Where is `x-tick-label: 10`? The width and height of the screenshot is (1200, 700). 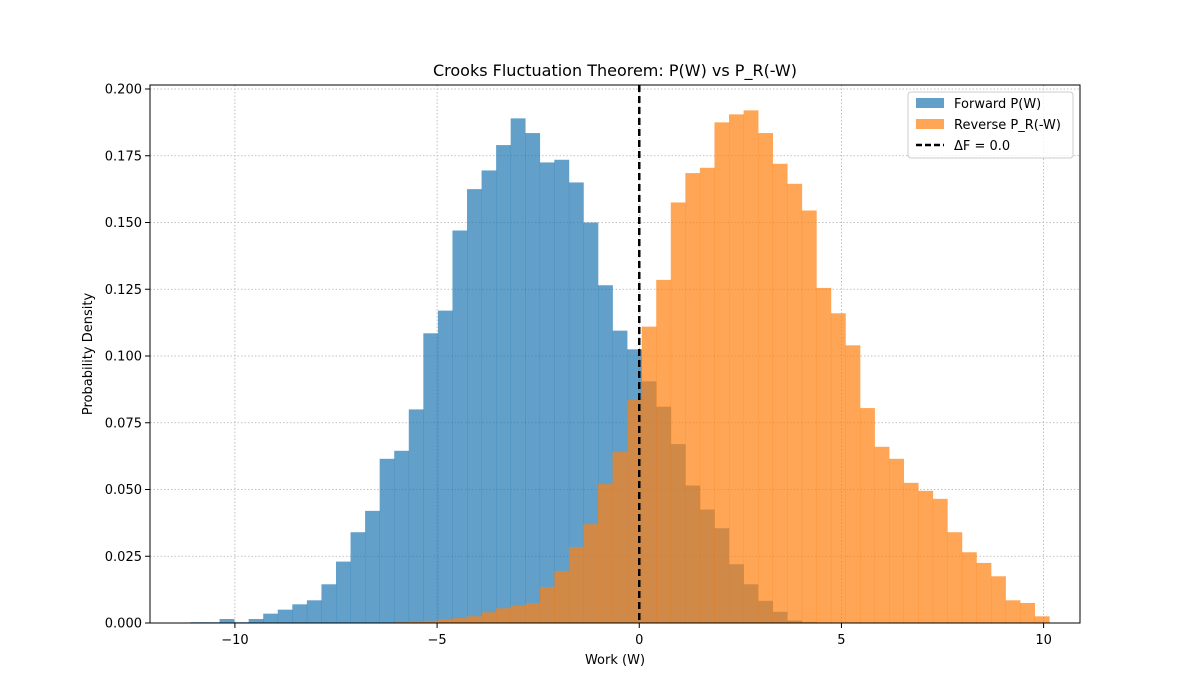 x-tick-label: 10 is located at coordinates (1043, 640).